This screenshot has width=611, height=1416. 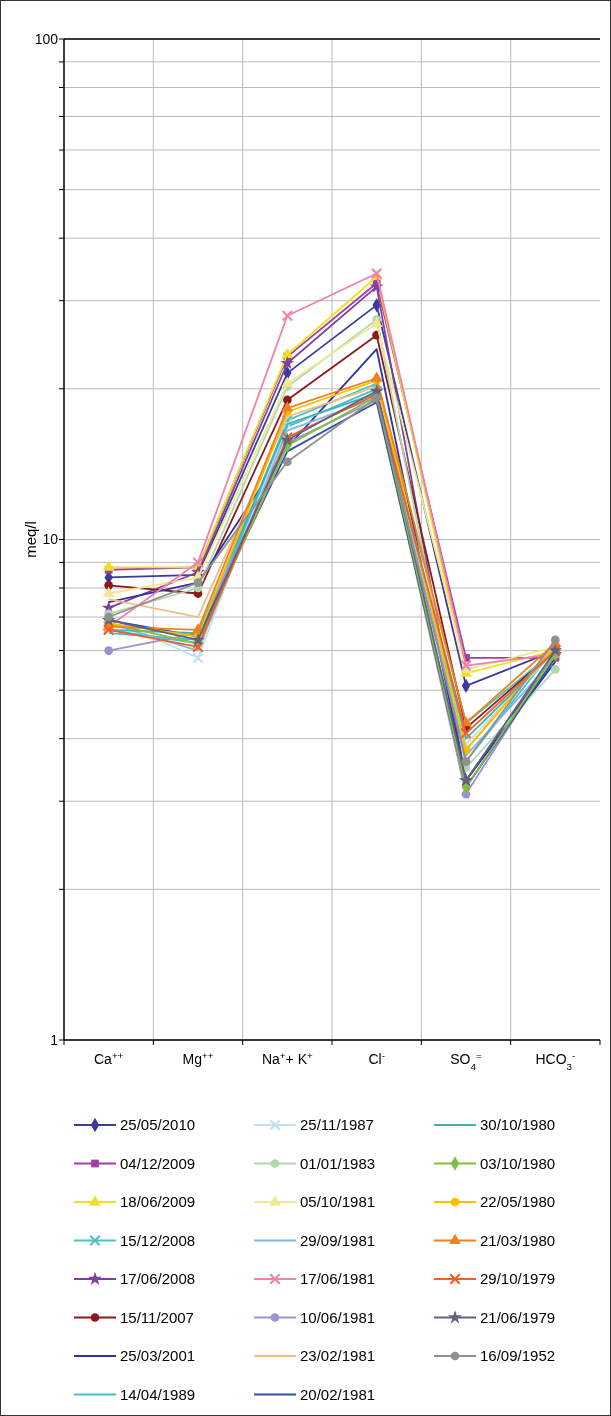 I want to click on legend-label: 21/06/1979, so click(x=518, y=1317).